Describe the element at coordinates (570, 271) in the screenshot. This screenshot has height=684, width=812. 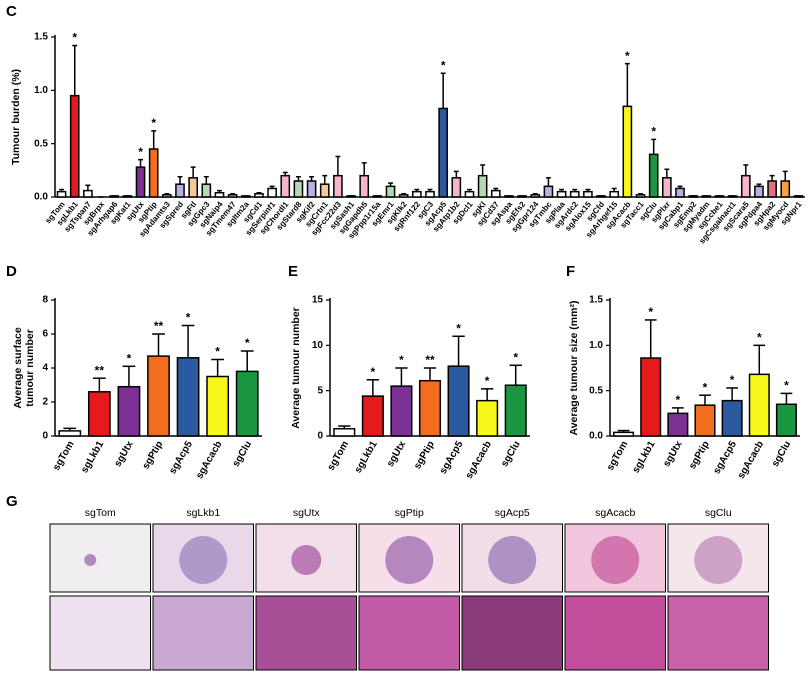
I see `panel-letter: F` at that location.